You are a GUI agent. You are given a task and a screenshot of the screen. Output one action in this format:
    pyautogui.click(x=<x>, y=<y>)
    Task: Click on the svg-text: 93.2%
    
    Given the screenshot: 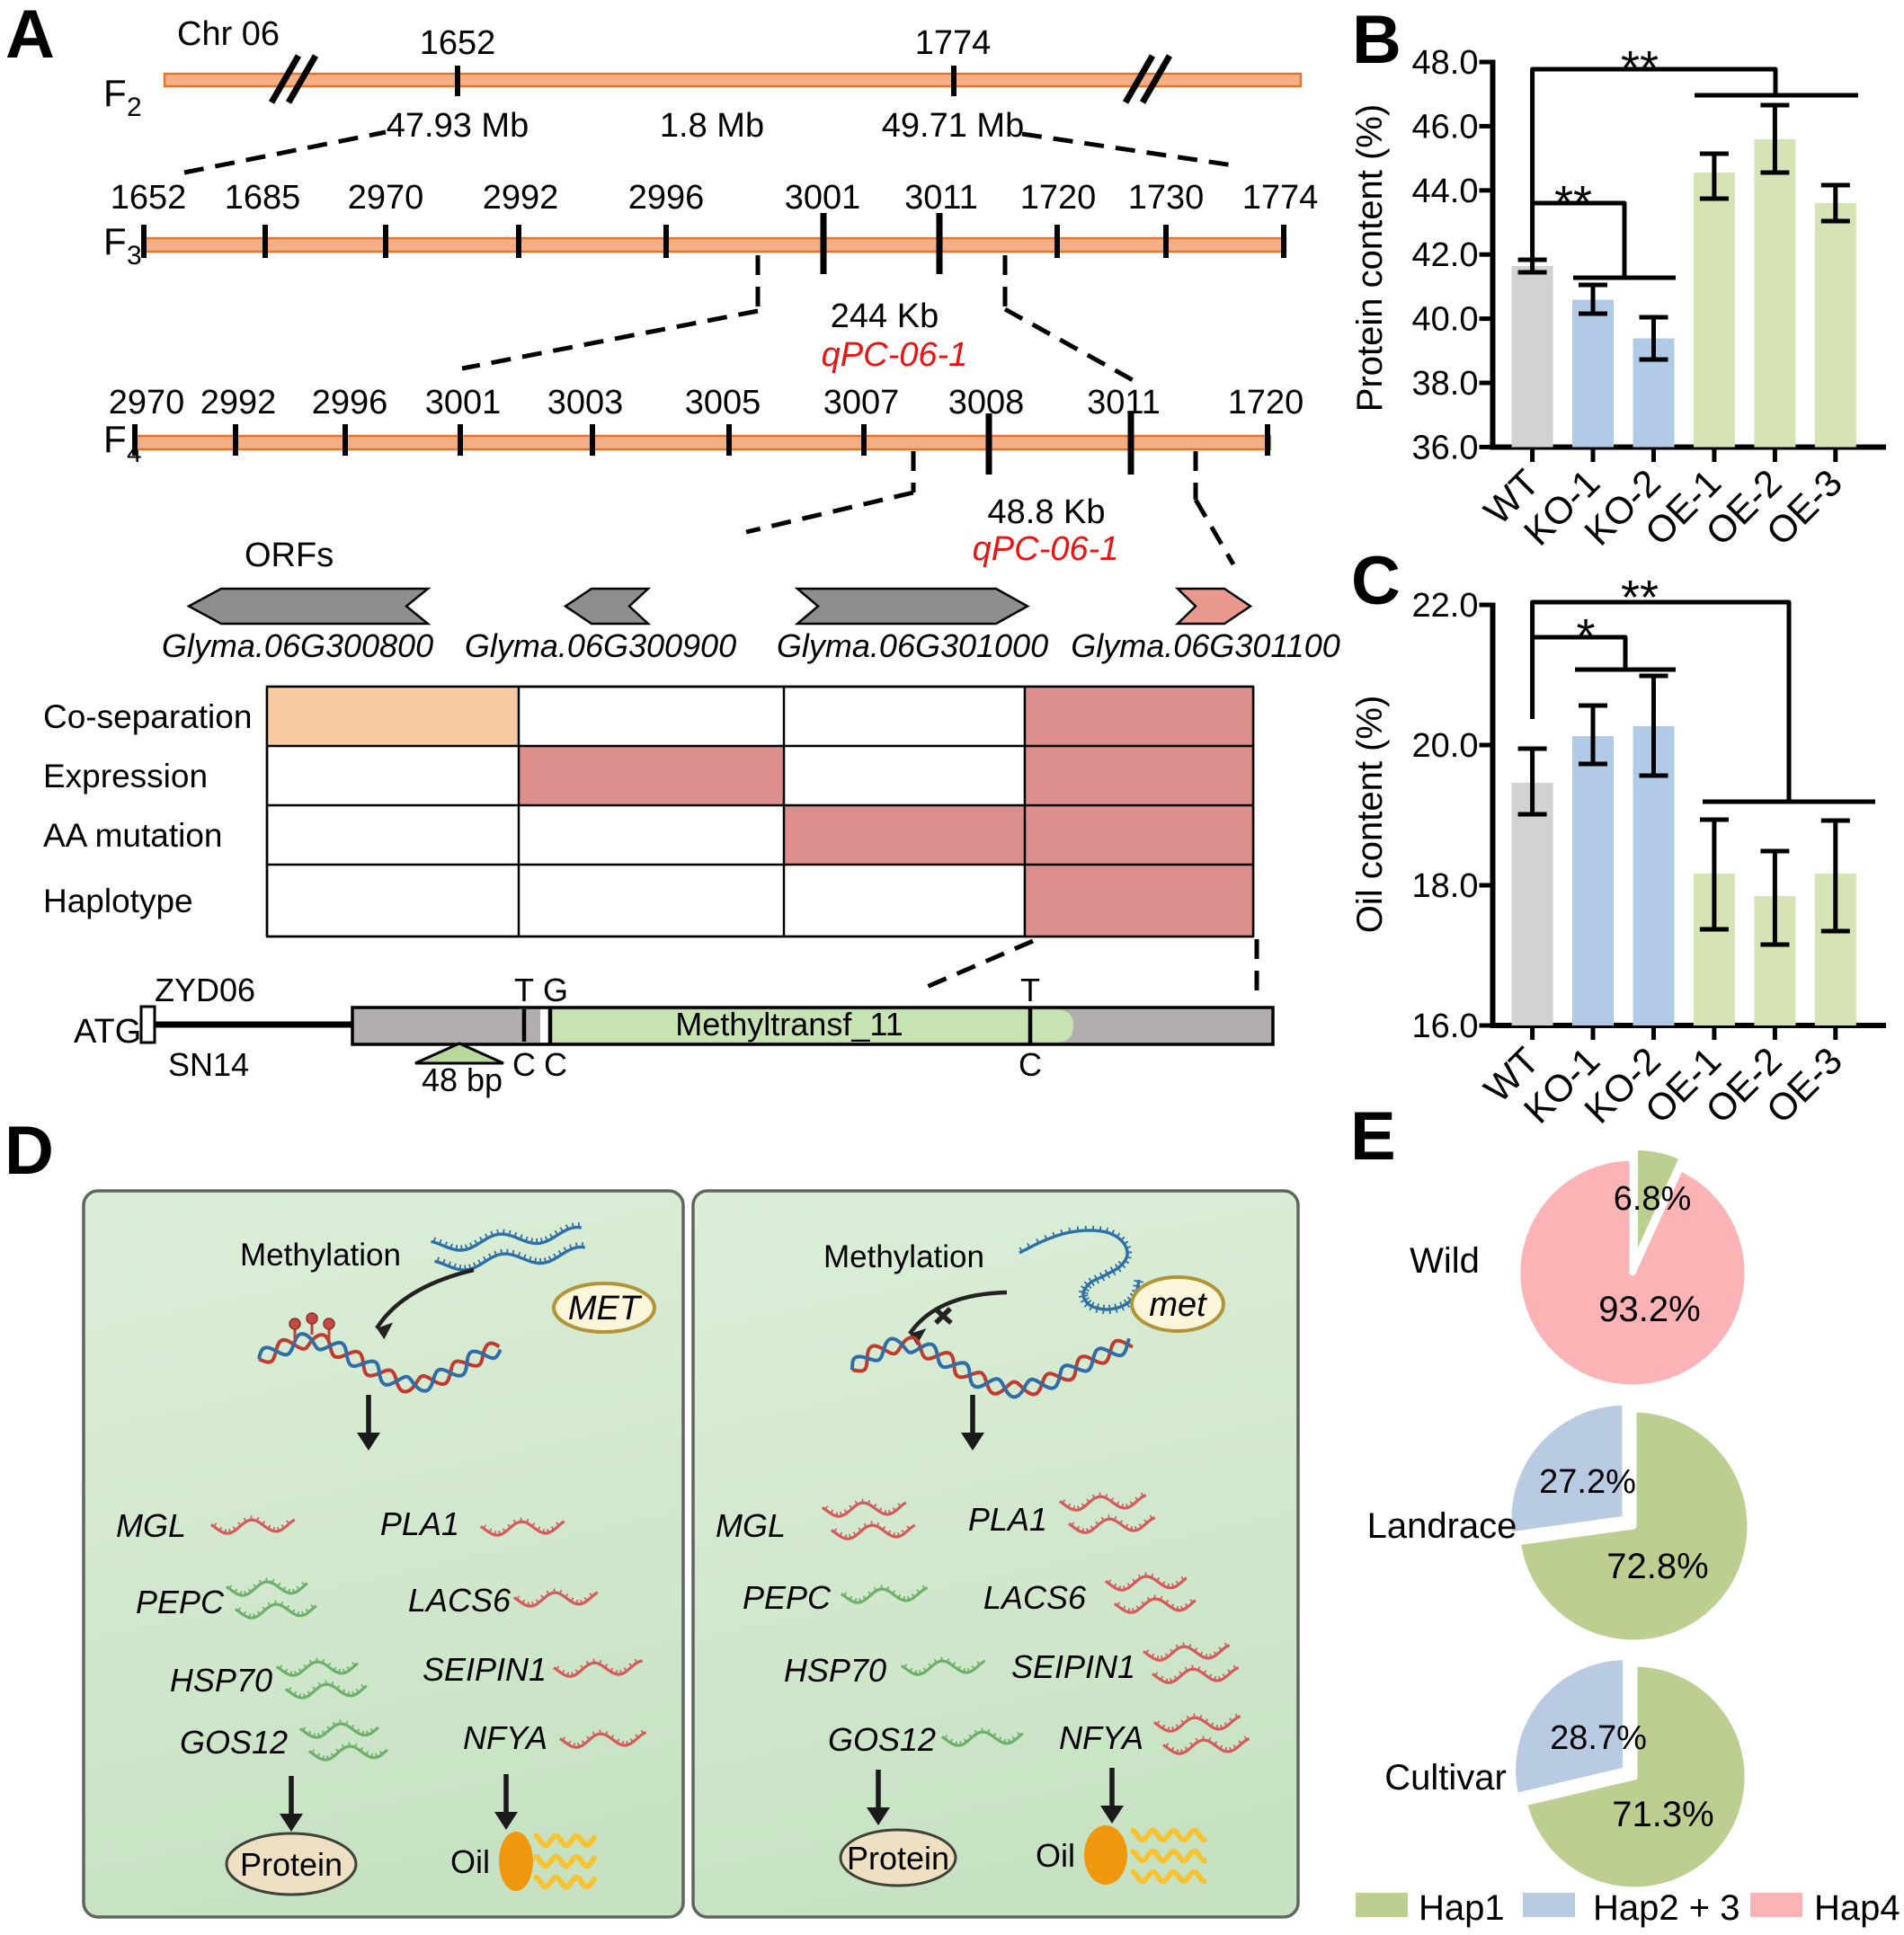 What is the action you would take?
    pyautogui.click(x=1649, y=1309)
    